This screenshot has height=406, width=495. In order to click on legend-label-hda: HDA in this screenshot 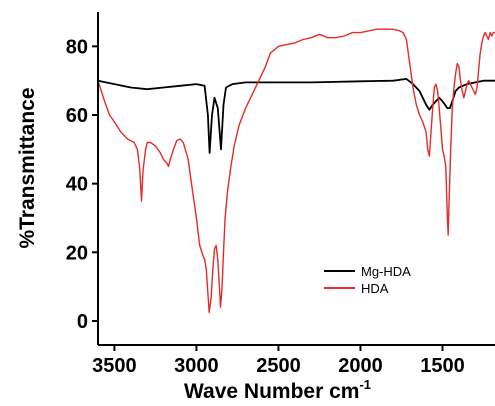, I will do `click(375, 288)`.